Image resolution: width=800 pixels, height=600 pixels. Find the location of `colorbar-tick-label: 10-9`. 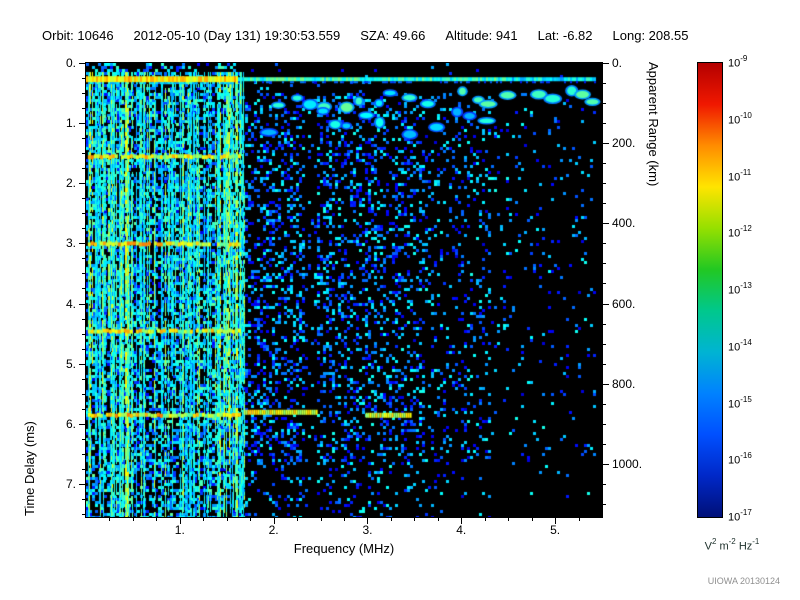

colorbar-tick-label: 10-9 is located at coordinates (738, 62).